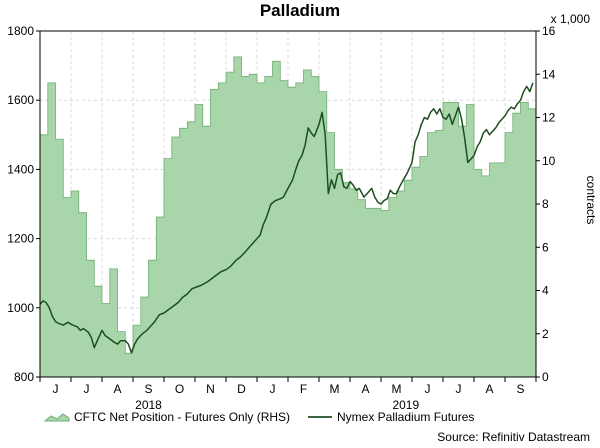  I want to click on x-axis-year-label: 2018, so click(148, 405).